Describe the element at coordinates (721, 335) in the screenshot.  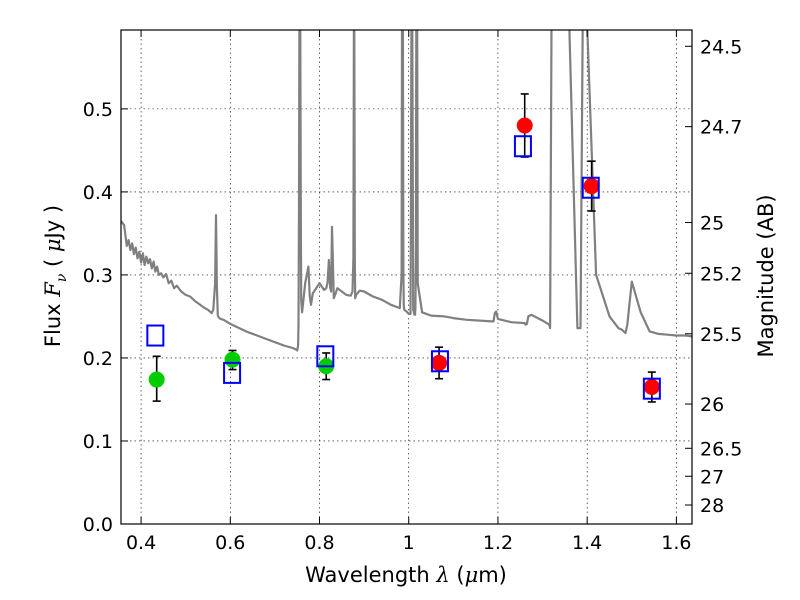
I see `y2-tick-label: 25.5` at that location.